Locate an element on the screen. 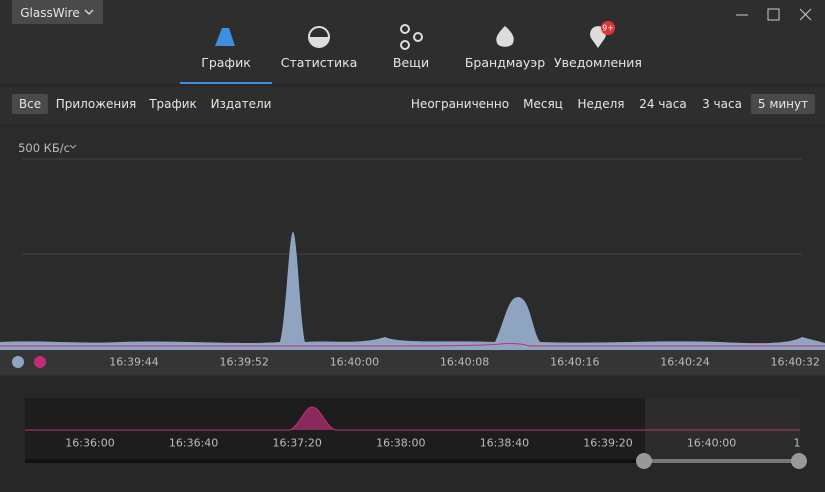  timeline-label: 16:37:20 is located at coordinates (297, 443).